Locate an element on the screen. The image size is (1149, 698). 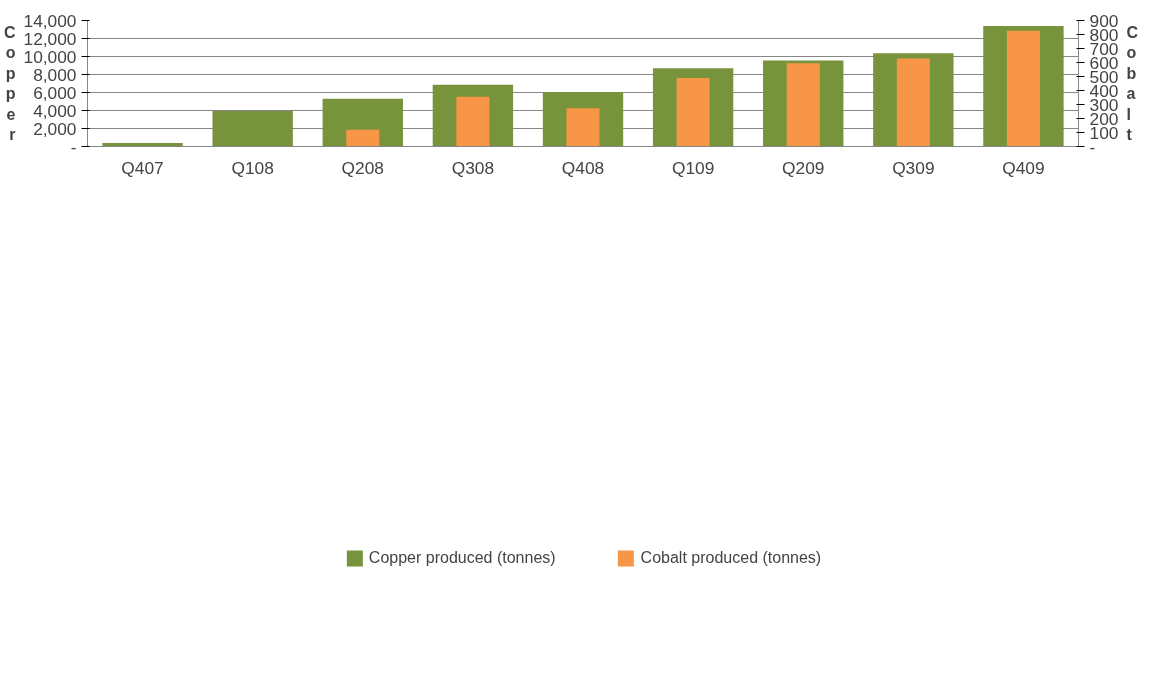
x-tick-label: Q308 is located at coordinates (473, 167).